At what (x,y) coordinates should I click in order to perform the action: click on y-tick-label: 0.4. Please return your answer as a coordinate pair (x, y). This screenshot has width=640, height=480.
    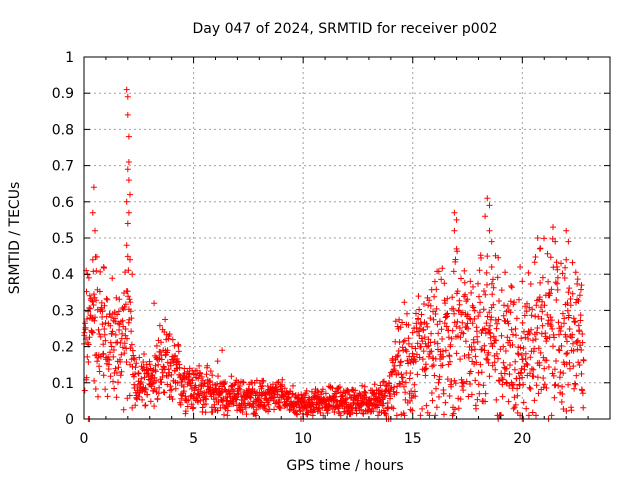
    Looking at the image, I should click on (63, 275).